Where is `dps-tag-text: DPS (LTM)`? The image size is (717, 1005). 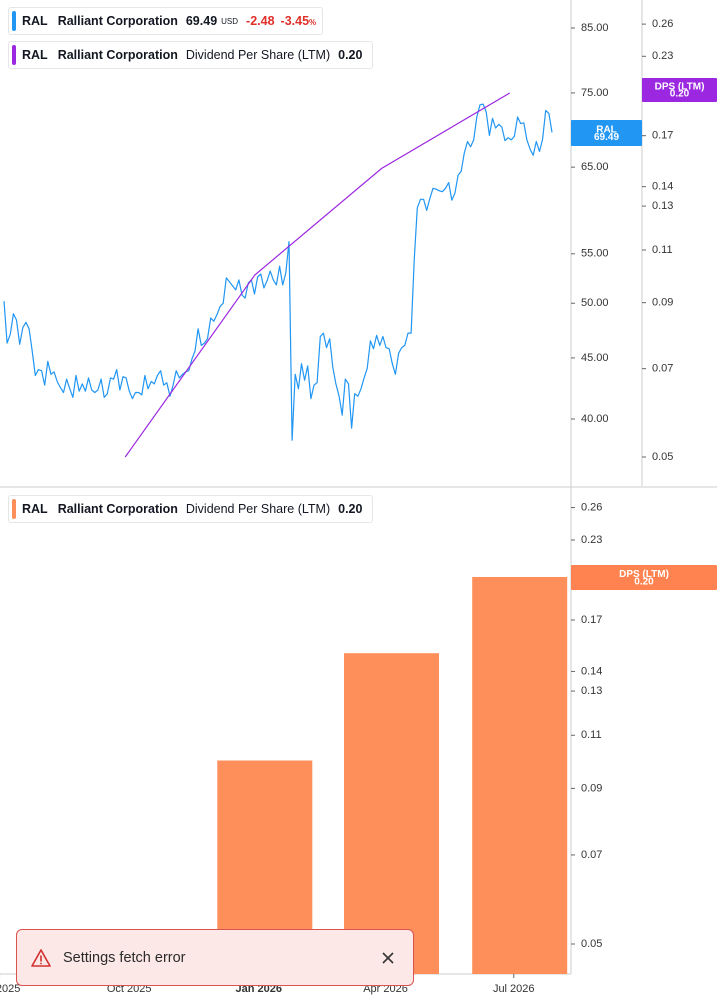
dps-tag-text: DPS (LTM) is located at coordinates (680, 87).